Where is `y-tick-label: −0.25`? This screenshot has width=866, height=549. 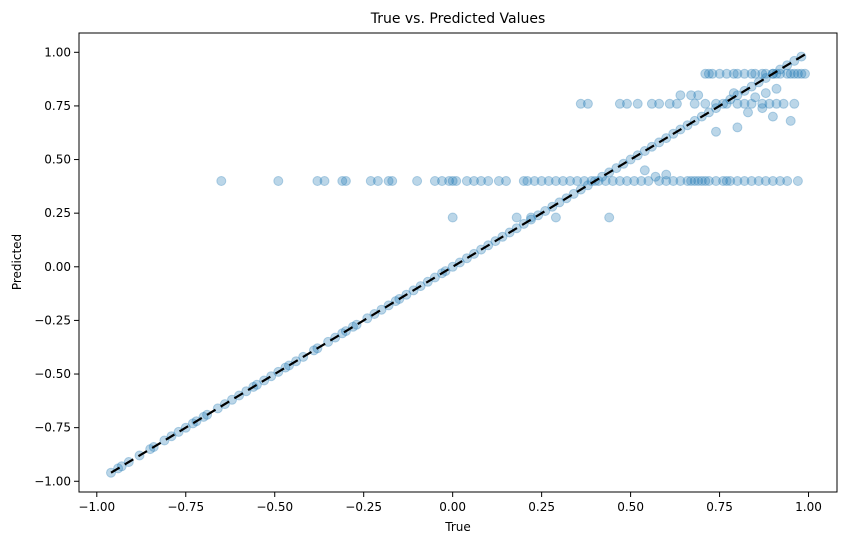
y-tick-label: −0.25 is located at coordinates (52, 320).